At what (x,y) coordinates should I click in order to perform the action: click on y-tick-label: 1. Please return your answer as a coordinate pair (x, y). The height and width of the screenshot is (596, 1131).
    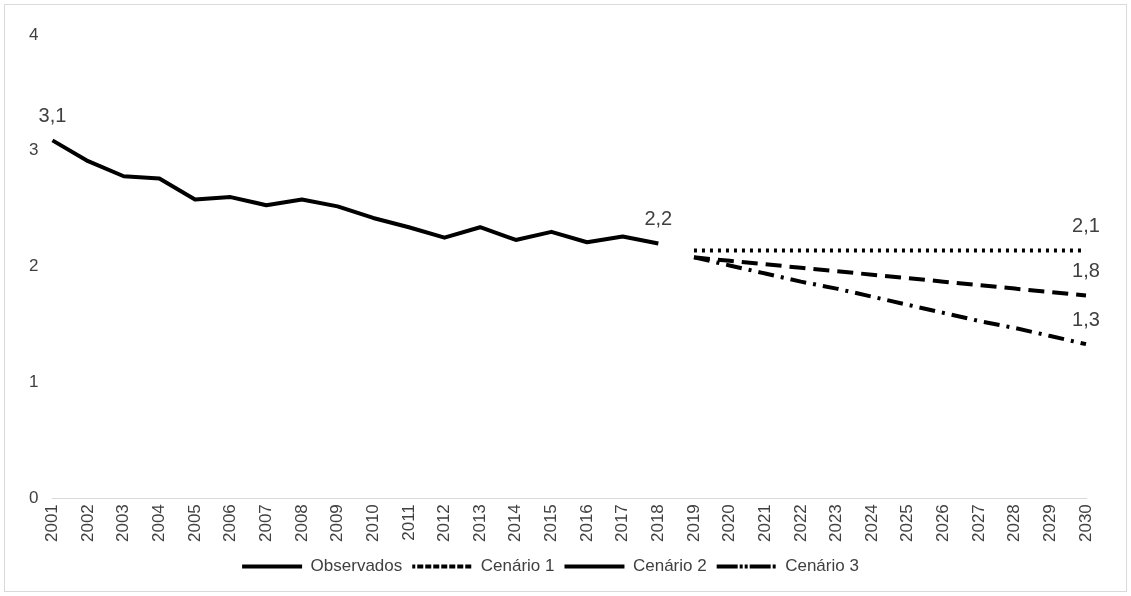
    Looking at the image, I should click on (33, 382).